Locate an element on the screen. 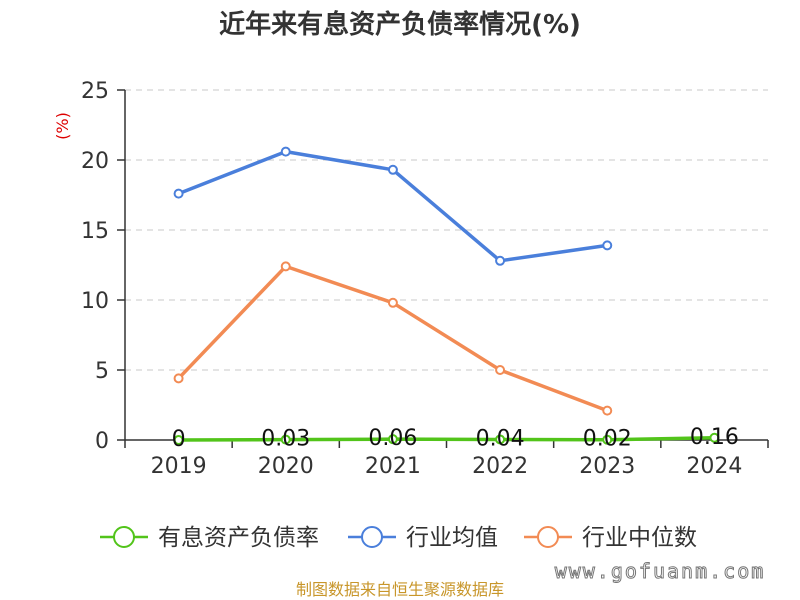  legend-label: 行业均值 is located at coordinates (452, 538).